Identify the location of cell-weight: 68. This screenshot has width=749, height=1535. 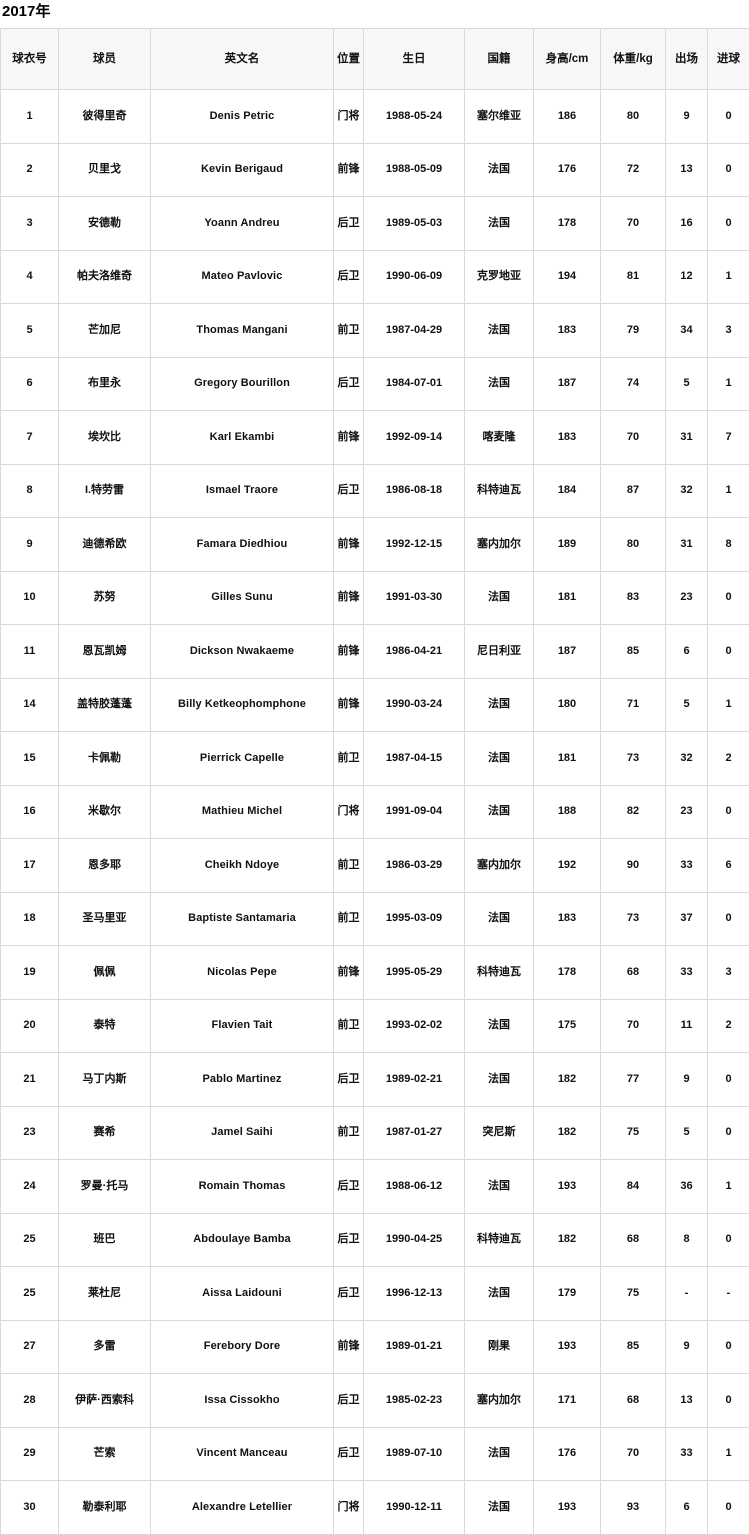
(633, 1240).